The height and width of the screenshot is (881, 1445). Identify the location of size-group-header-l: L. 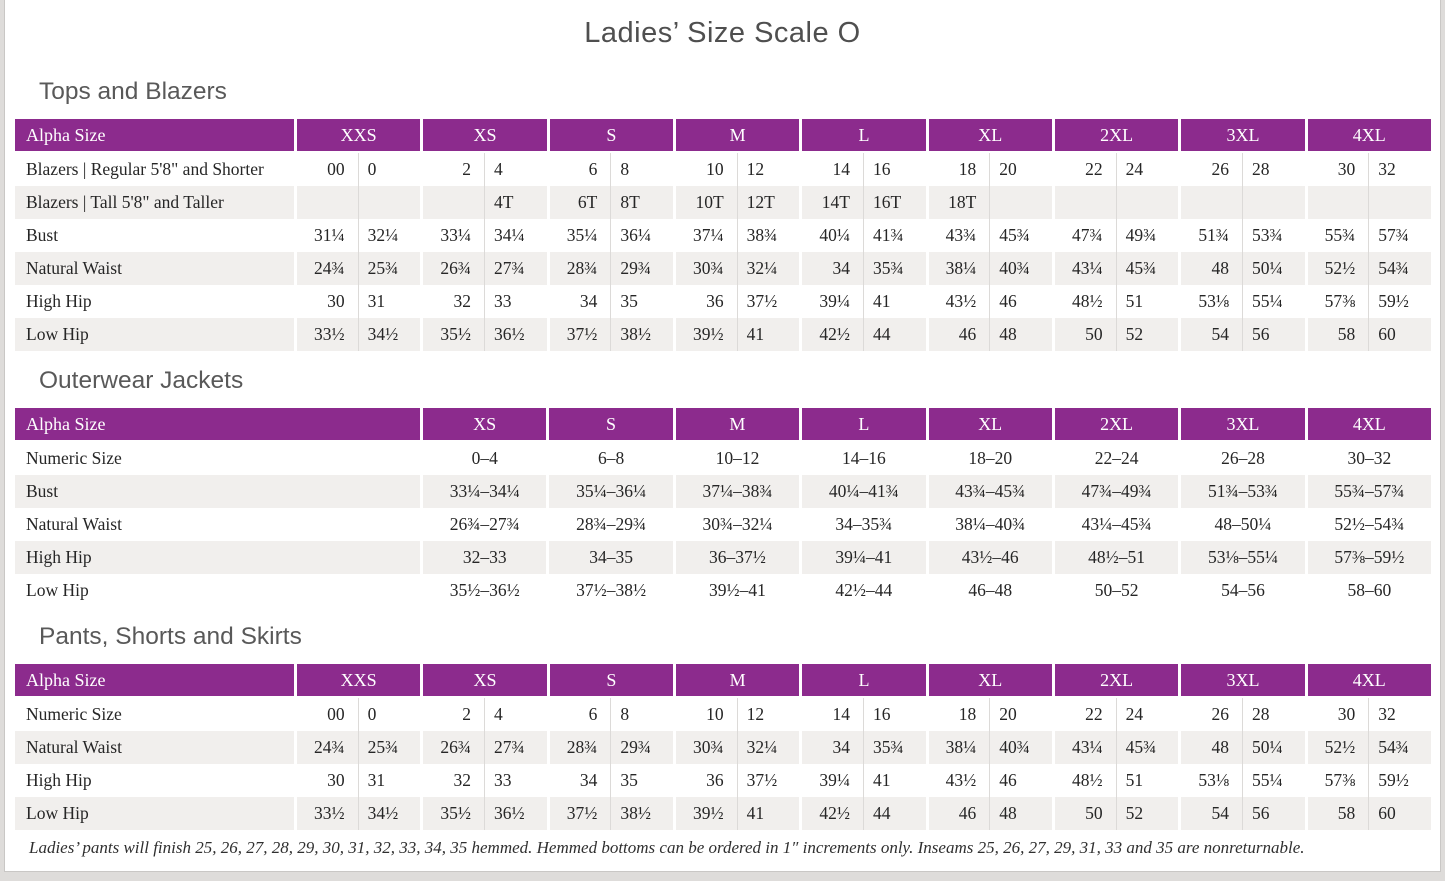
(864, 135).